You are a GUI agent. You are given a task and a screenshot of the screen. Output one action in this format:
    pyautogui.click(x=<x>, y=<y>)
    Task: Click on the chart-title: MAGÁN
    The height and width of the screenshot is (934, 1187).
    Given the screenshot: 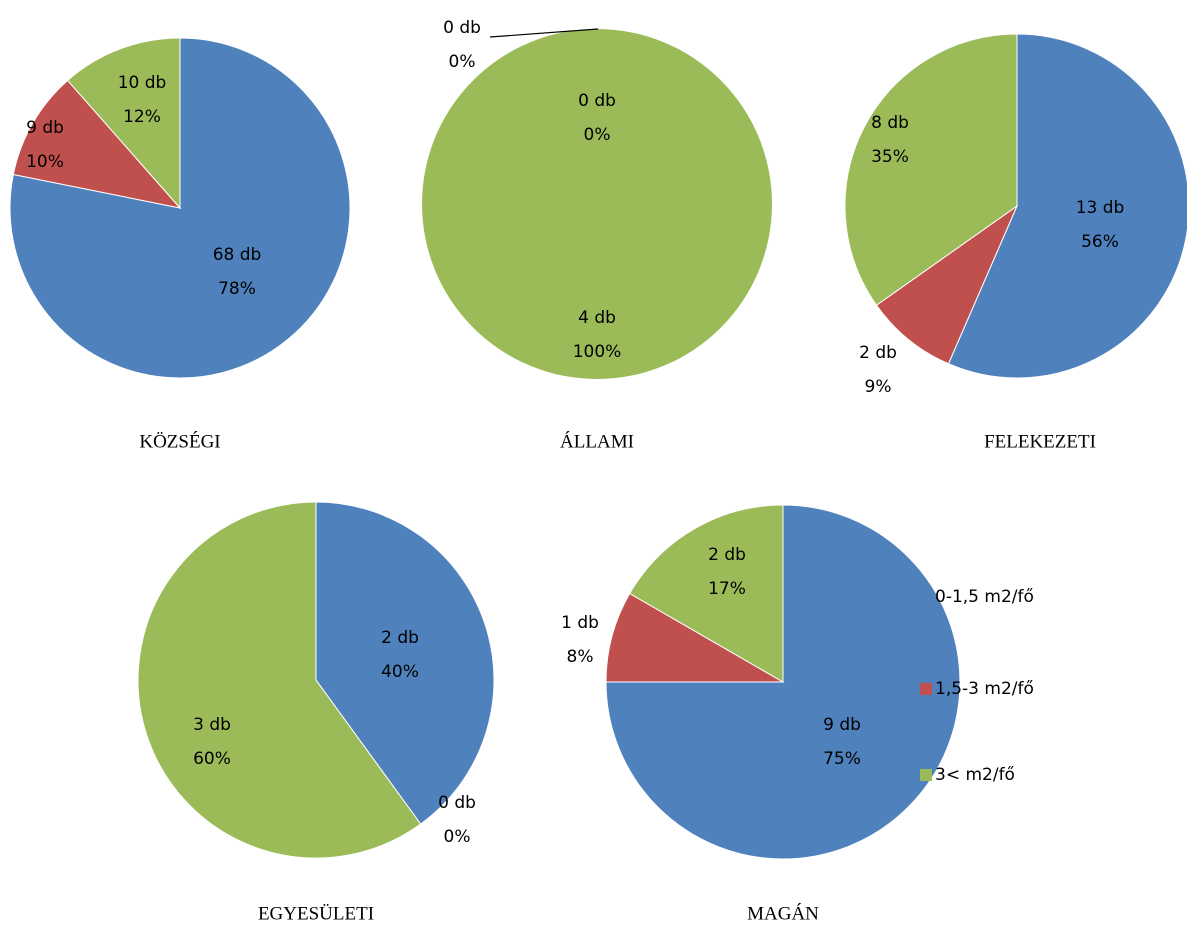 What is the action you would take?
    pyautogui.click(x=783, y=913)
    